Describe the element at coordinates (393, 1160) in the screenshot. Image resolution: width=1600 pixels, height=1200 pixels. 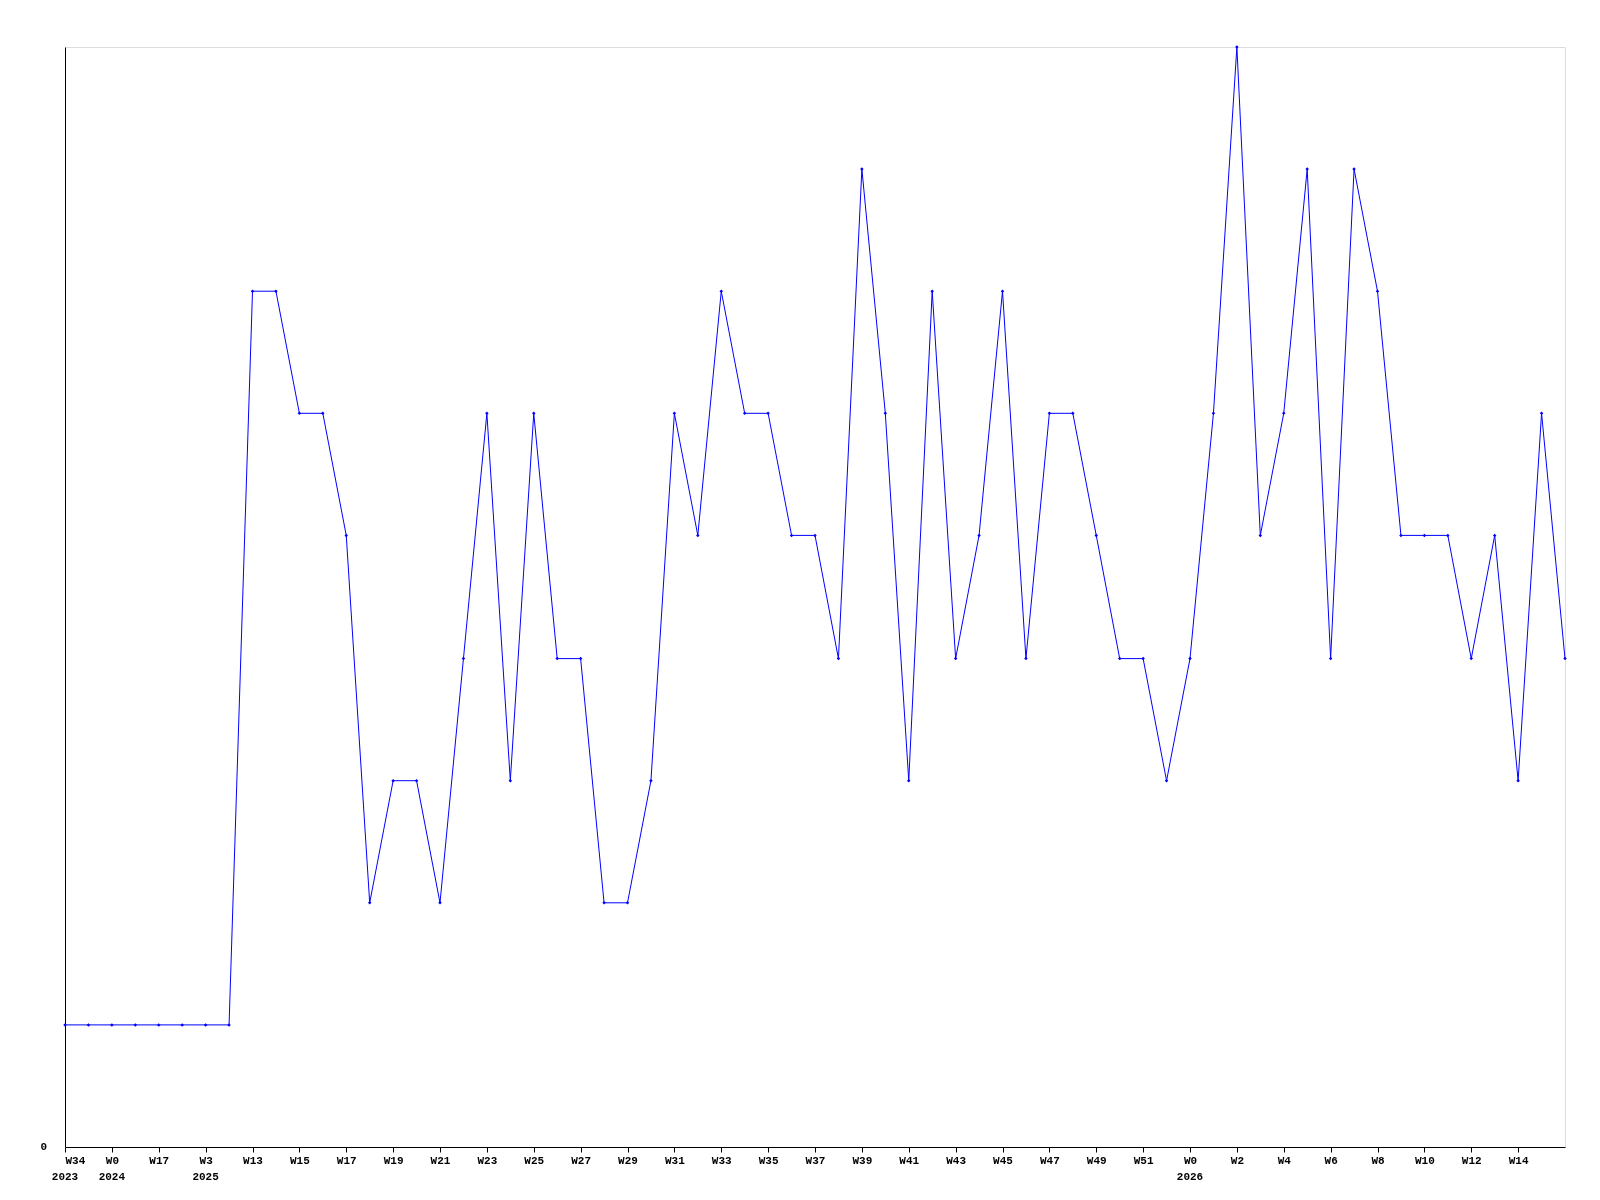
I see `x-tick-label: W19` at that location.